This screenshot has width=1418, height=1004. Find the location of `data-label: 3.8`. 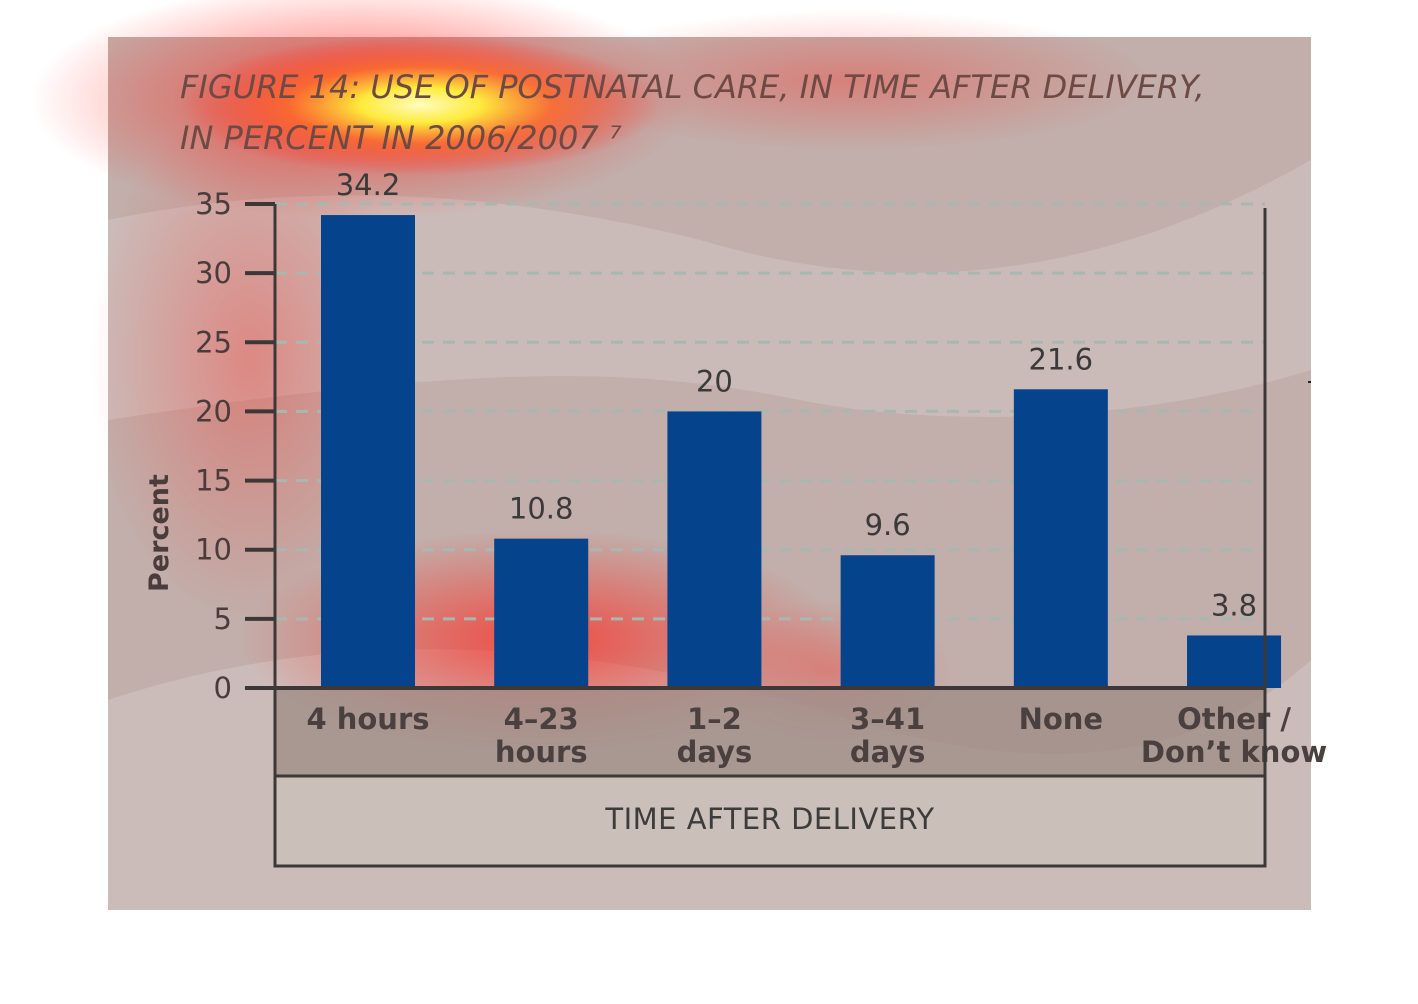

data-label: 3.8 is located at coordinates (1234, 605).